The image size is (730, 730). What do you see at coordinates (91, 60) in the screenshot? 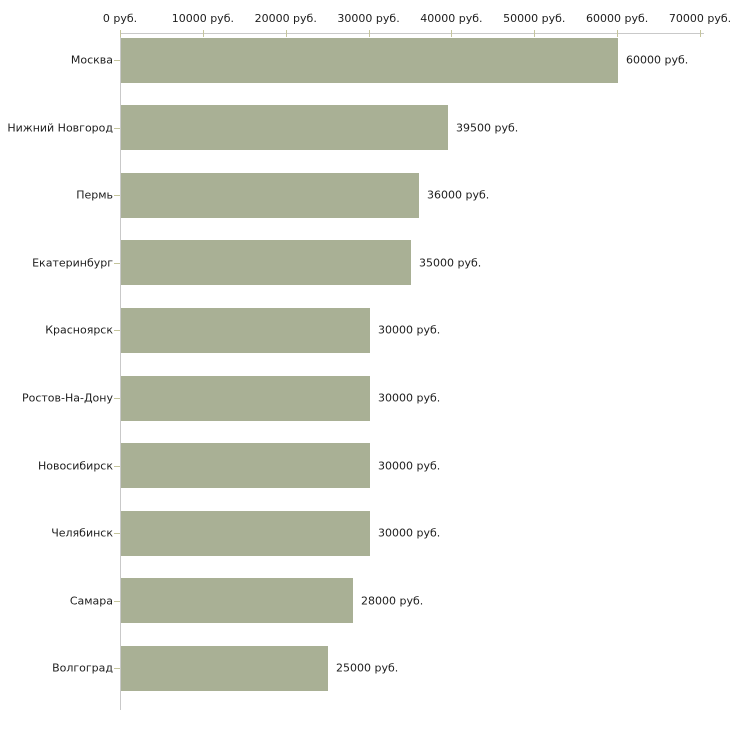
I see `category-label: Москва` at bounding box center [91, 60].